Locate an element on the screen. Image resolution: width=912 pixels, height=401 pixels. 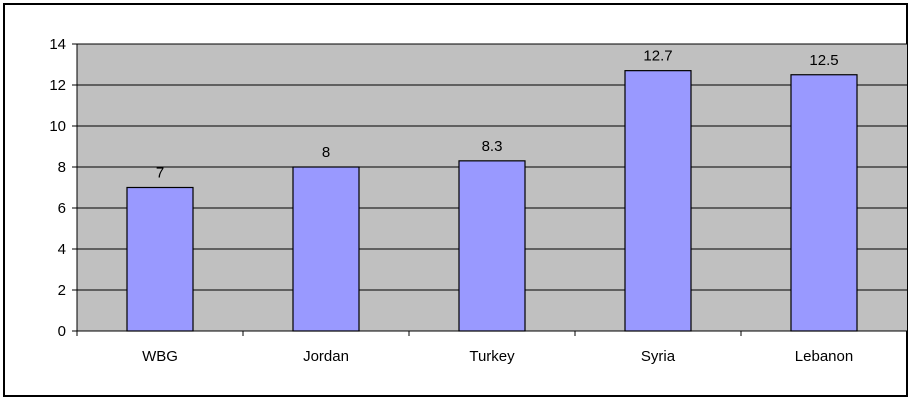
bar-jordan is located at coordinates (326, 249).